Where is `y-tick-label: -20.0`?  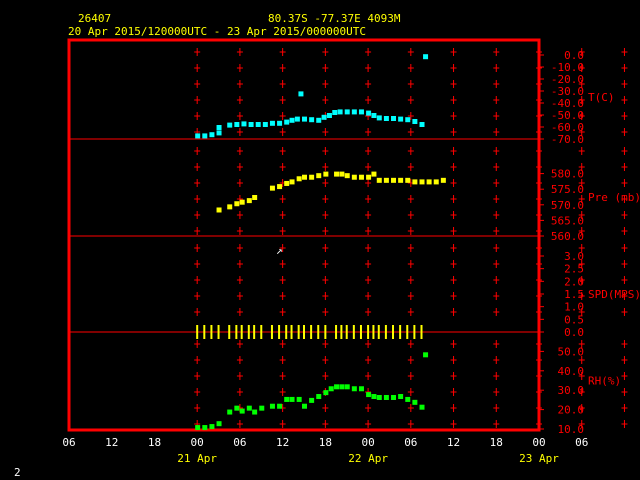 y-tick-label: -20.0 is located at coordinates (567, 79).